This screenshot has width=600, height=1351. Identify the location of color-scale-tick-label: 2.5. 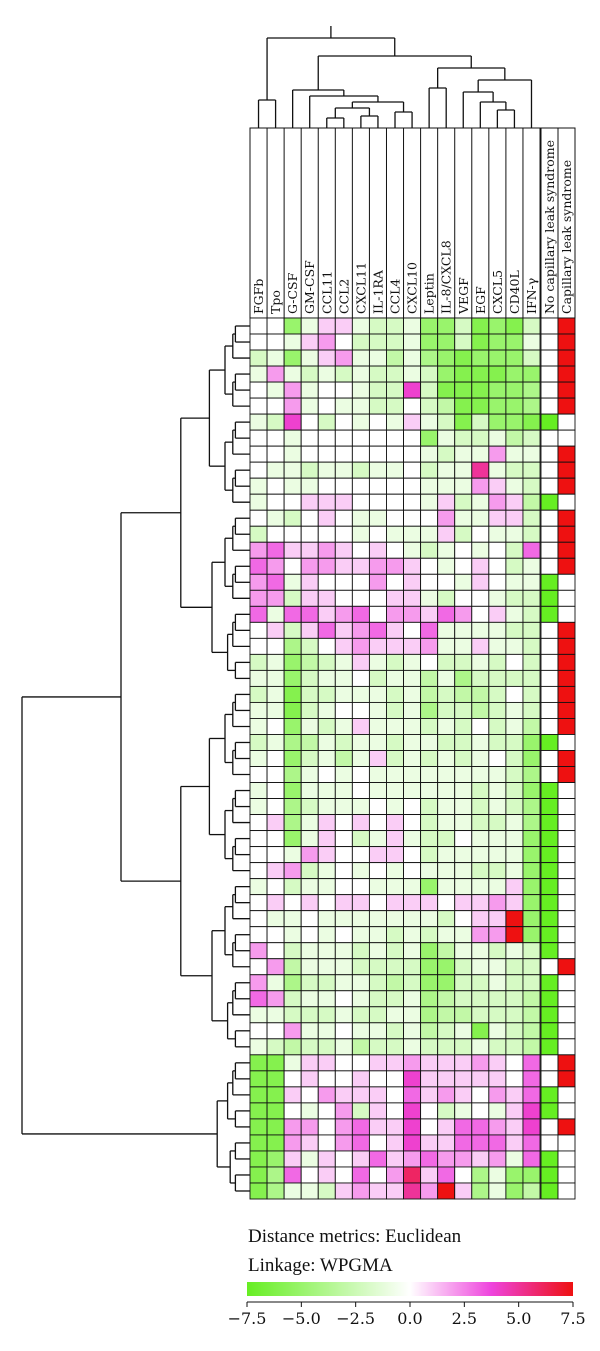
(464, 1318).